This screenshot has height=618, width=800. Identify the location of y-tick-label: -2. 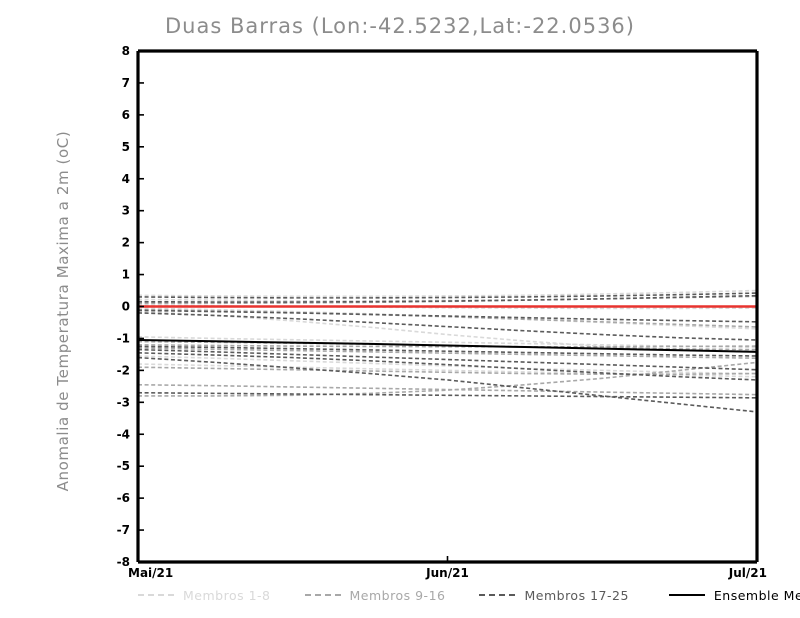
(123, 370).